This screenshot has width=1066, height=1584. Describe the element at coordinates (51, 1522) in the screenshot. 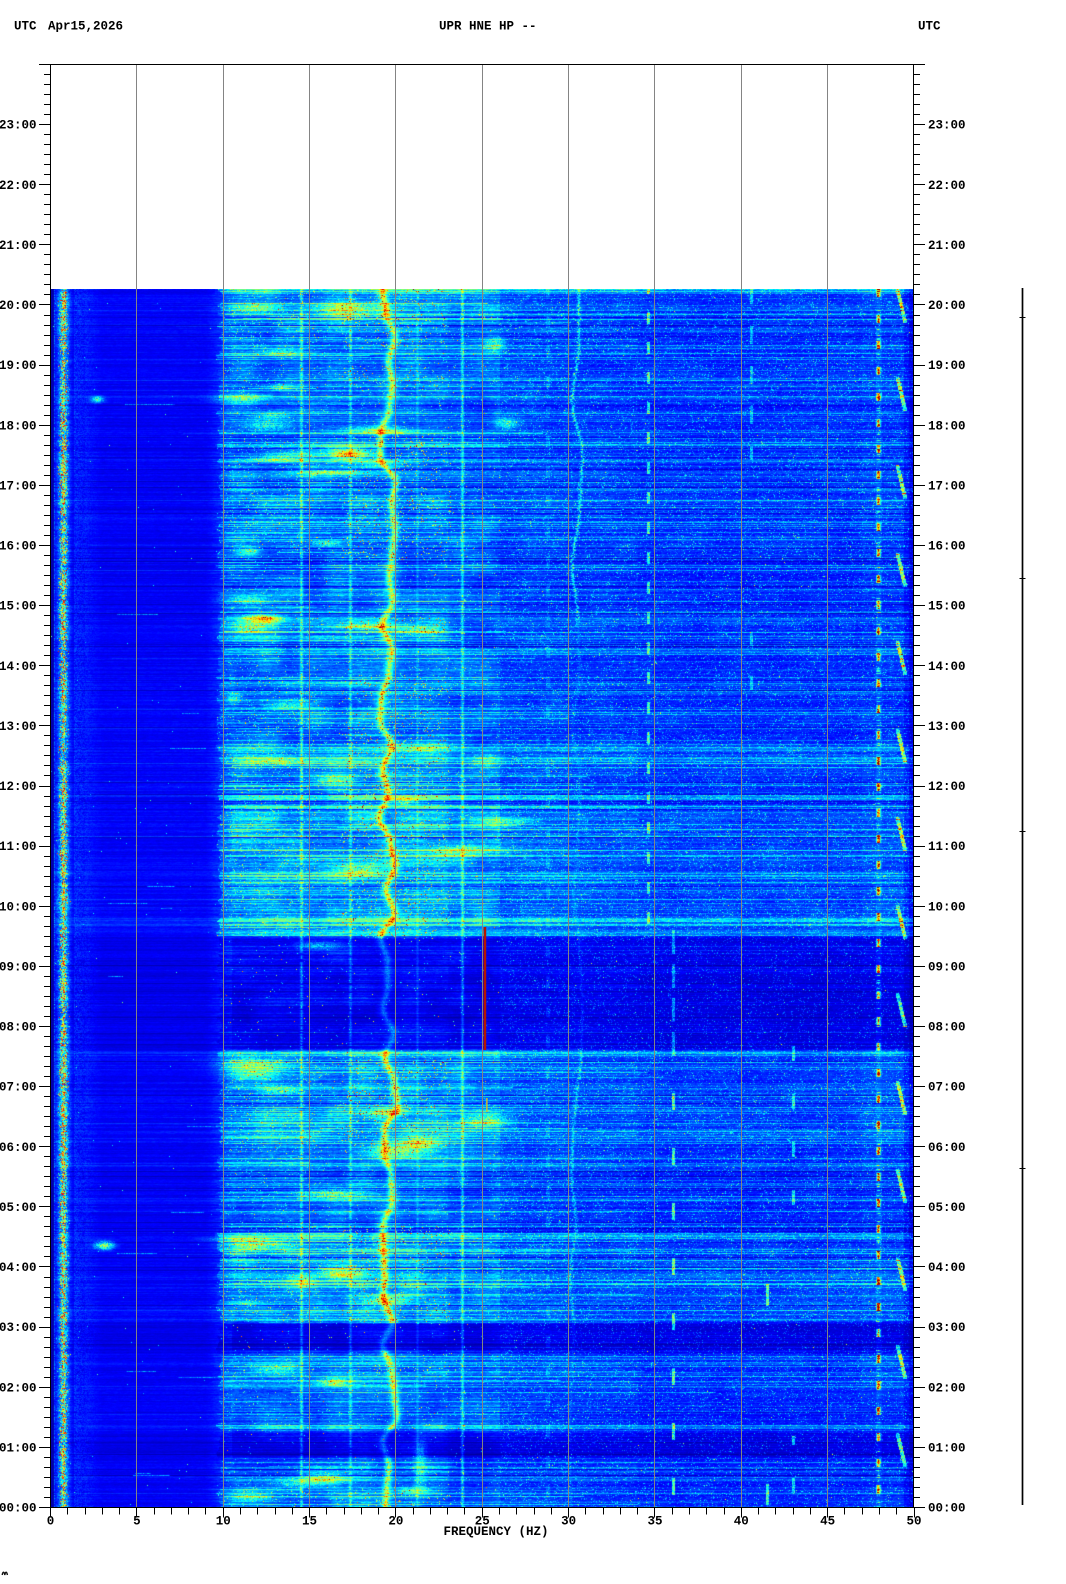

I see `svg-text: 0` at that location.